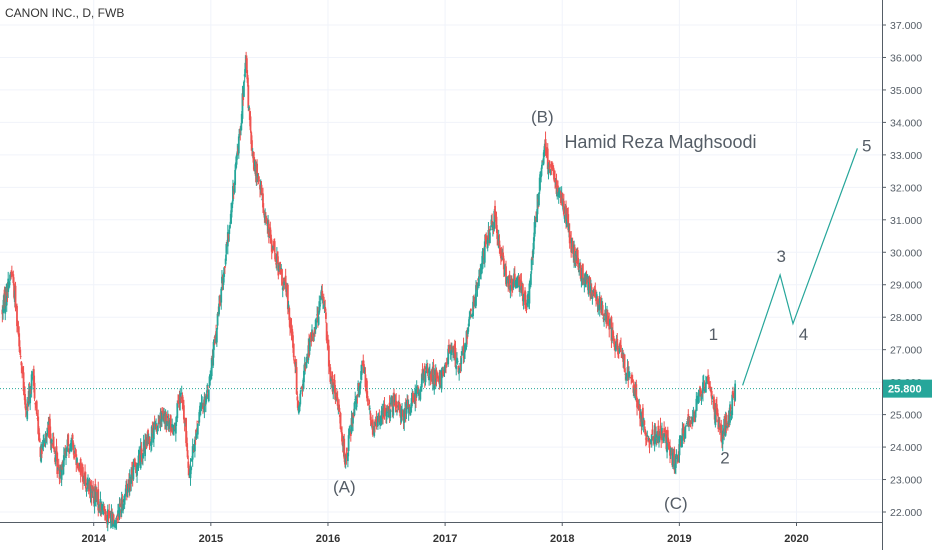  Describe the element at coordinates (906, 513) in the screenshot. I see `y-tick-label: 22.000` at that location.